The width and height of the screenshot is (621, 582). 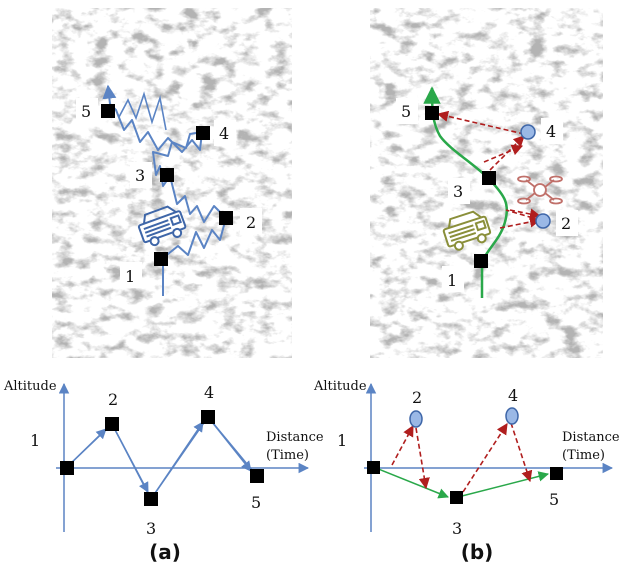 What do you see at coordinates (554, 499) in the screenshot?
I see `graph-label-5-b: 5` at bounding box center [554, 499].